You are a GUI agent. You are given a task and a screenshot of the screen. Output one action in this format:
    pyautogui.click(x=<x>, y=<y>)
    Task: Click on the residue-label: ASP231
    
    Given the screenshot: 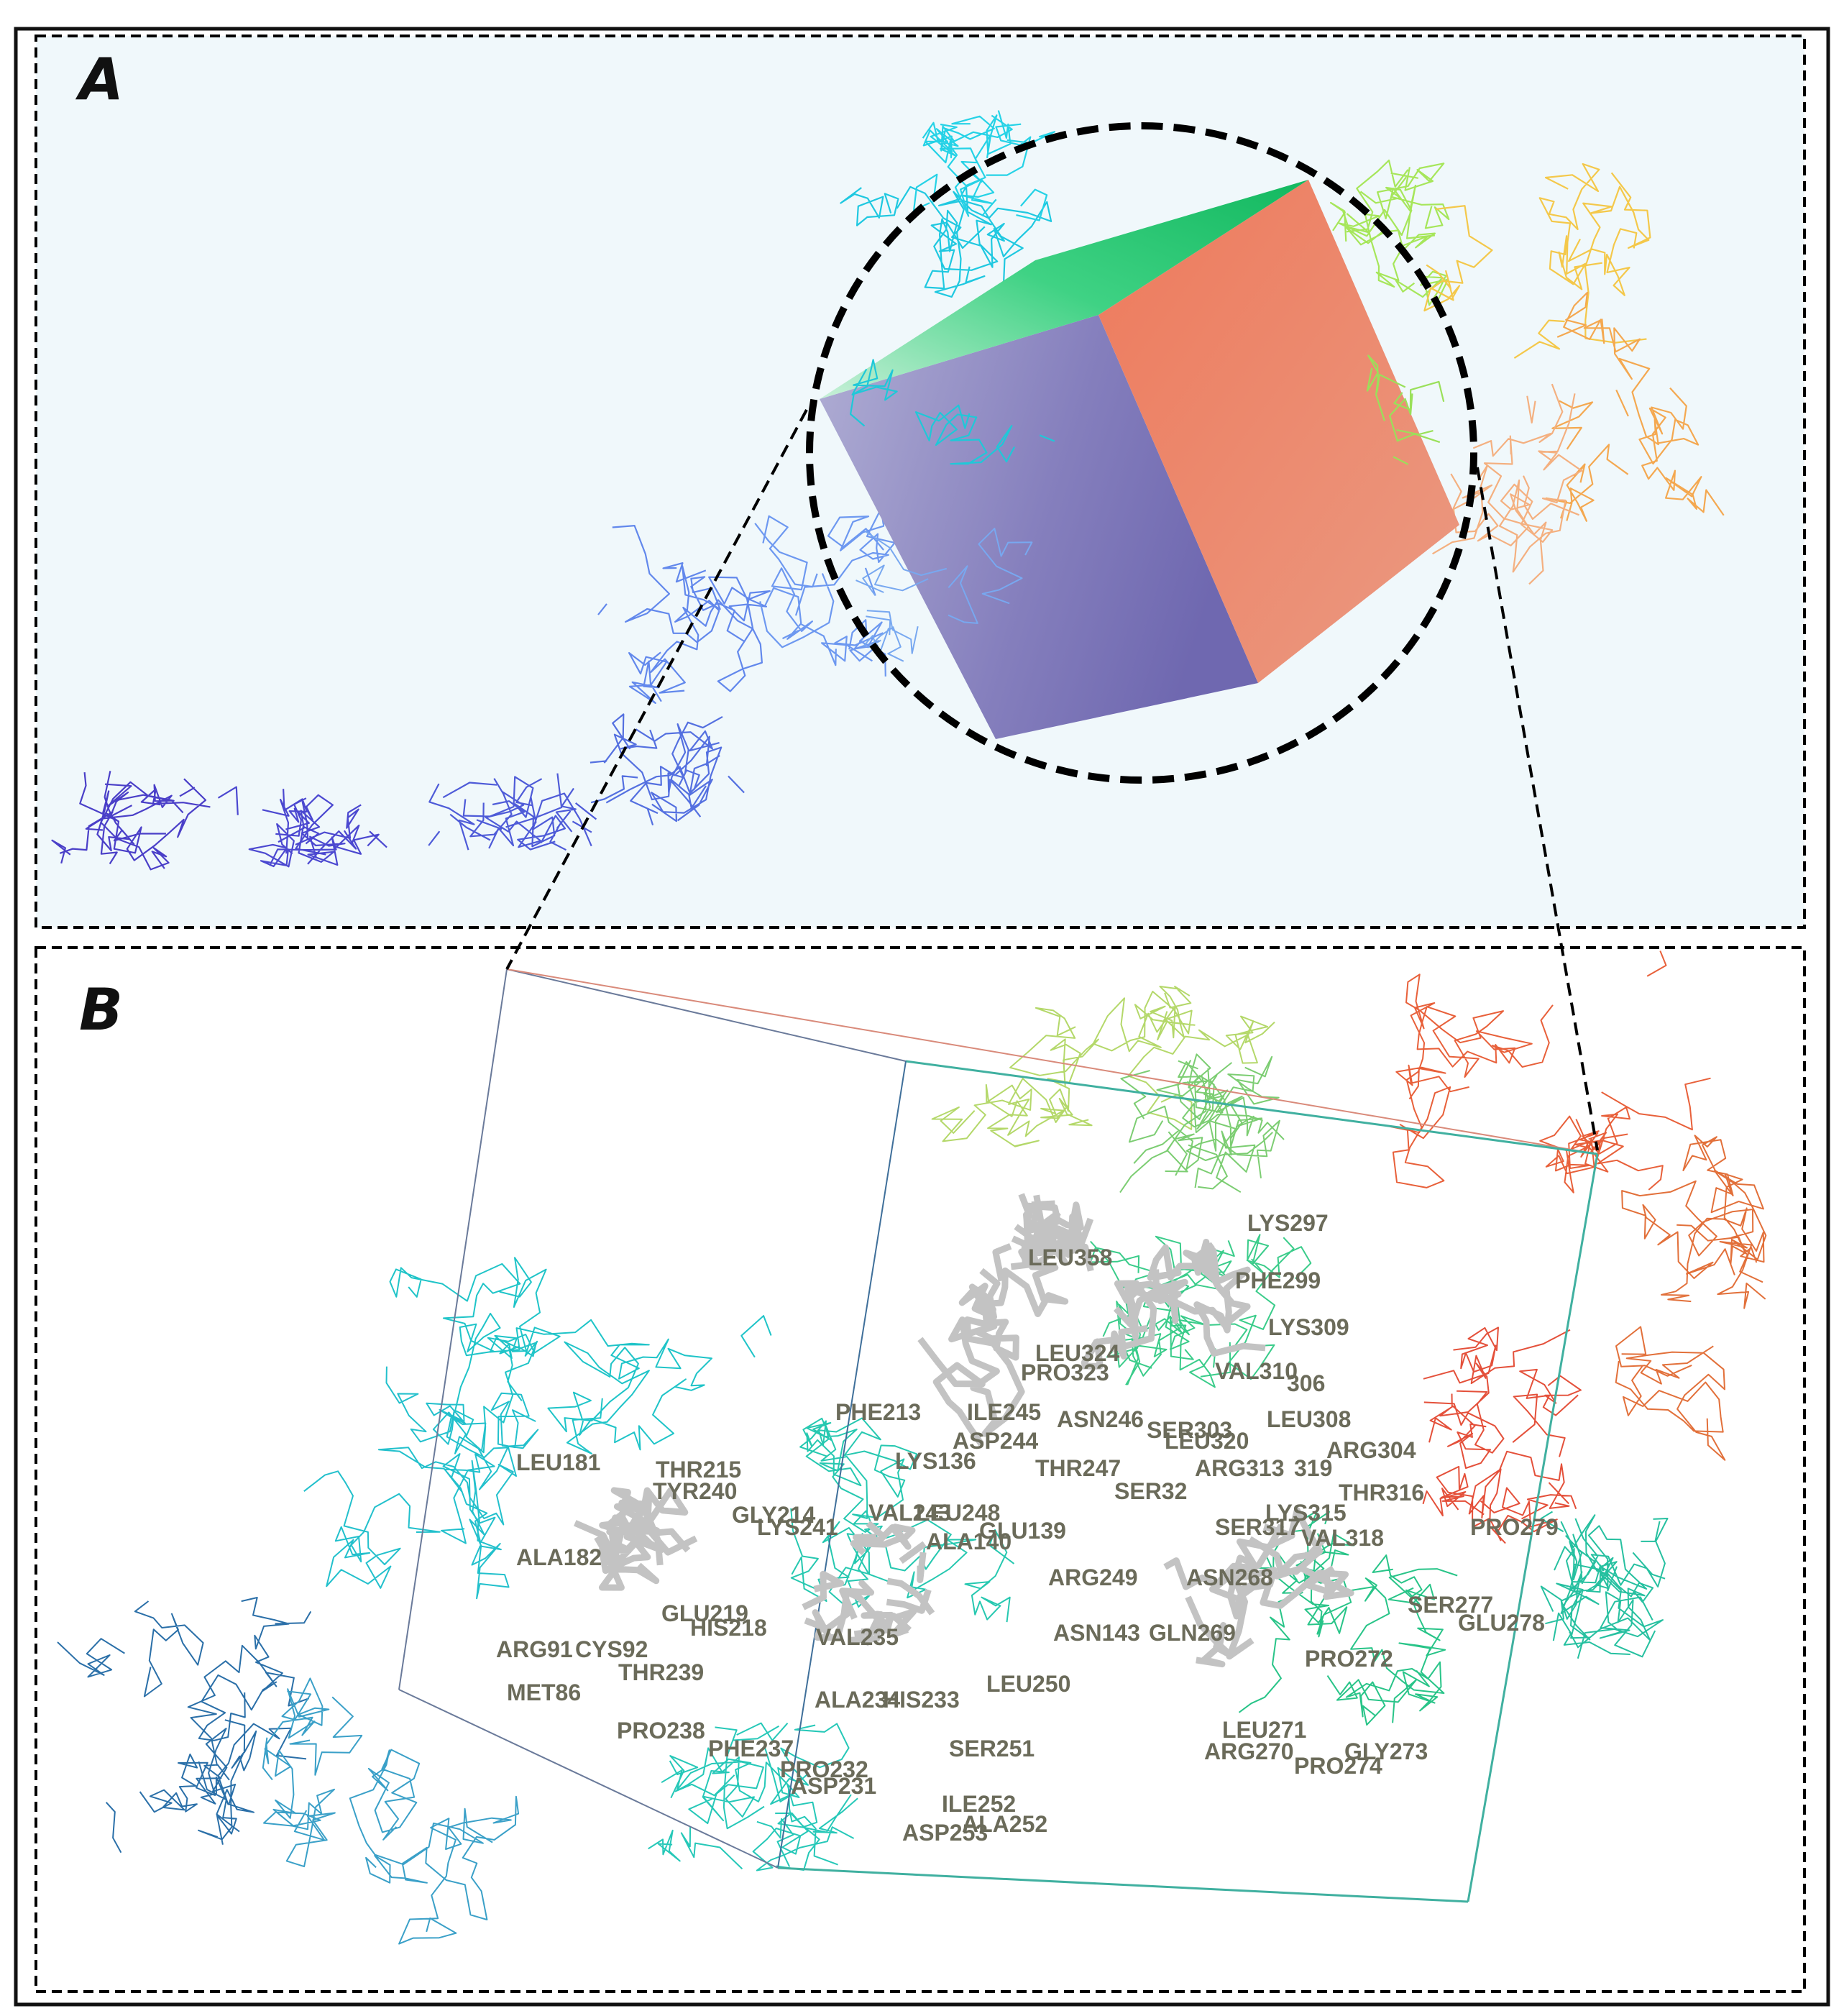 What is the action you would take?
    pyautogui.click(x=833, y=1786)
    